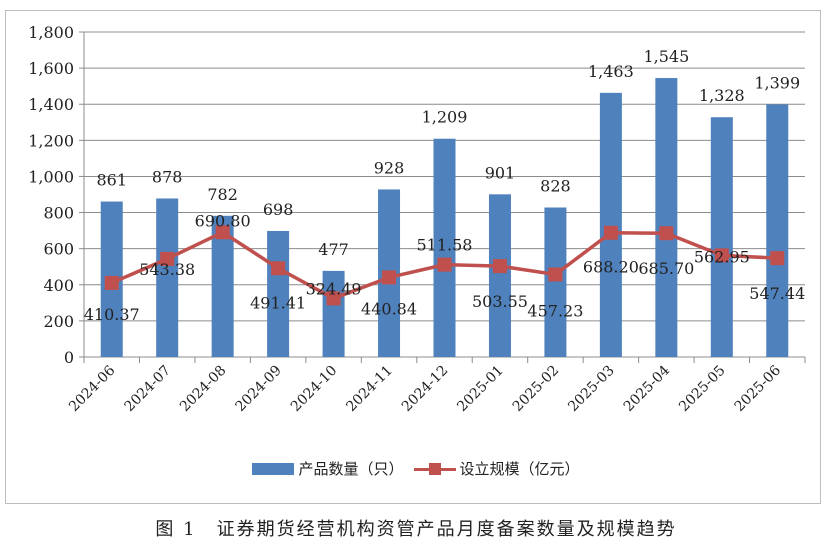 The width and height of the screenshot is (832, 556). I want to click on x-tick-label: 2024-06, so click(92, 388).